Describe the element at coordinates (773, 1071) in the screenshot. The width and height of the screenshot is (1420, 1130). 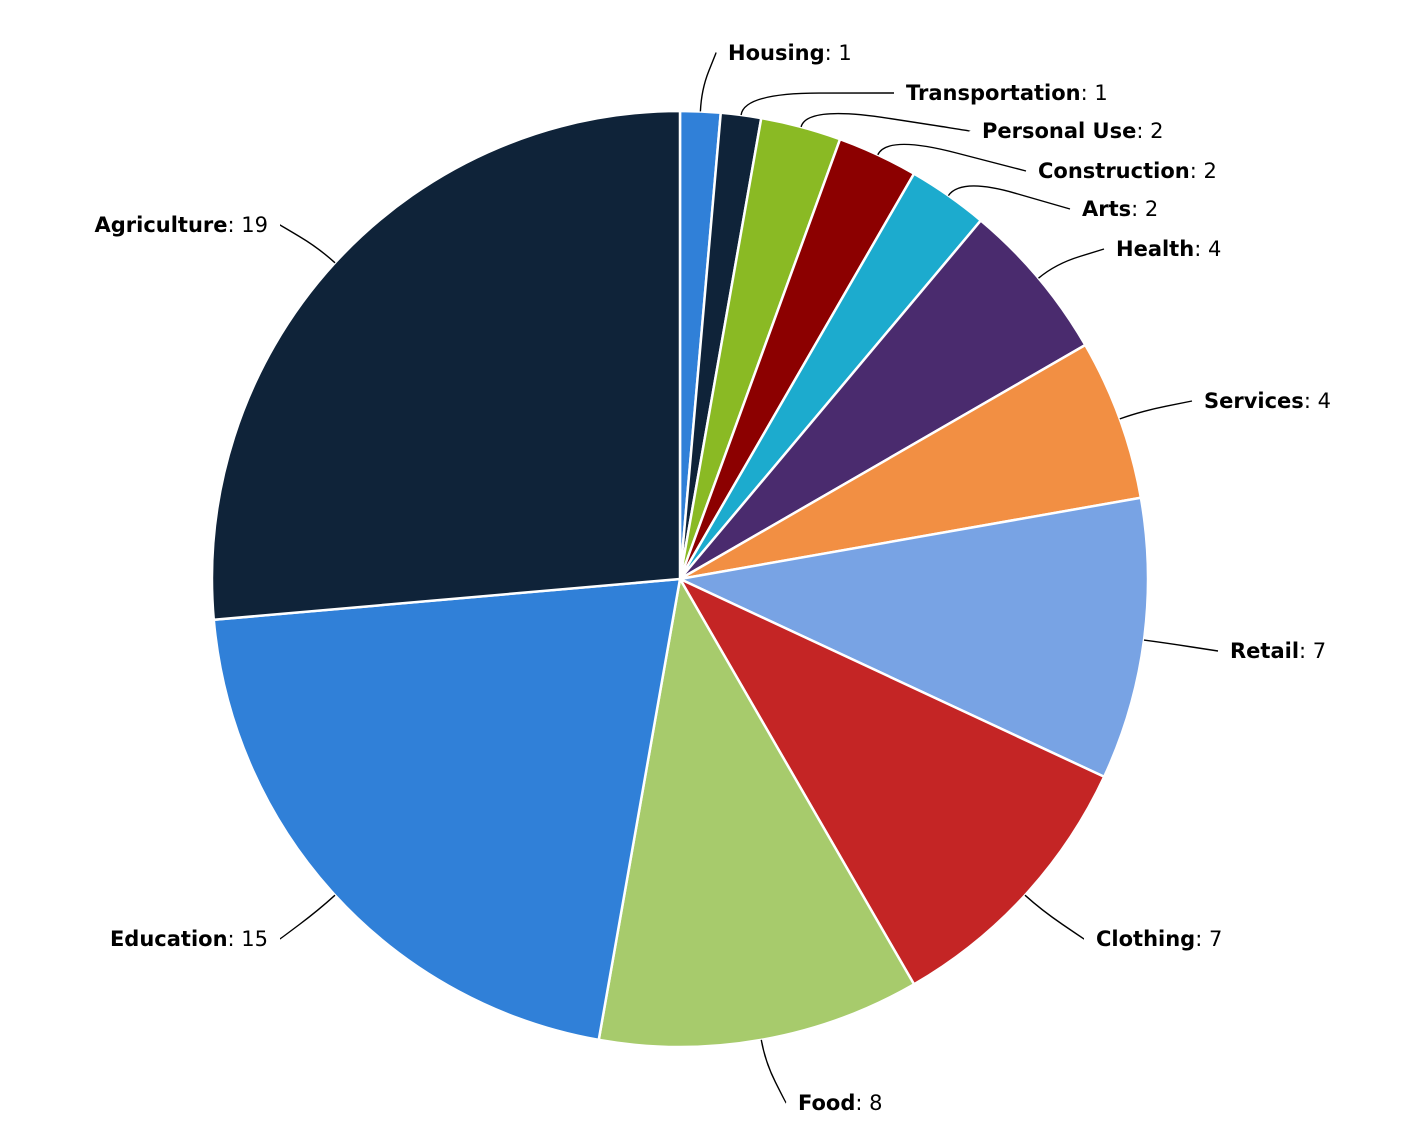
I see `connector-food` at that location.